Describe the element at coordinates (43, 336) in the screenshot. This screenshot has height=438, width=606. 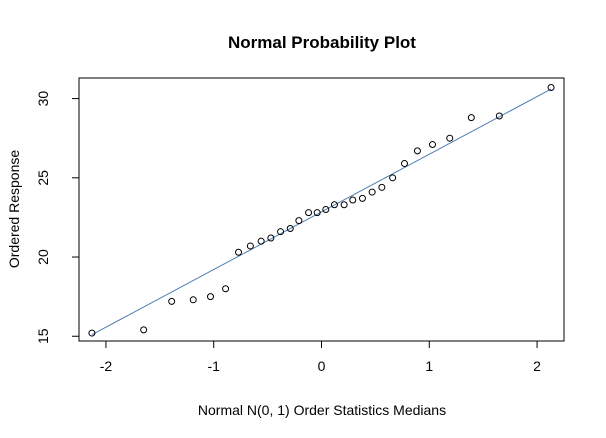
I see `y-tick-label: 15` at that location.